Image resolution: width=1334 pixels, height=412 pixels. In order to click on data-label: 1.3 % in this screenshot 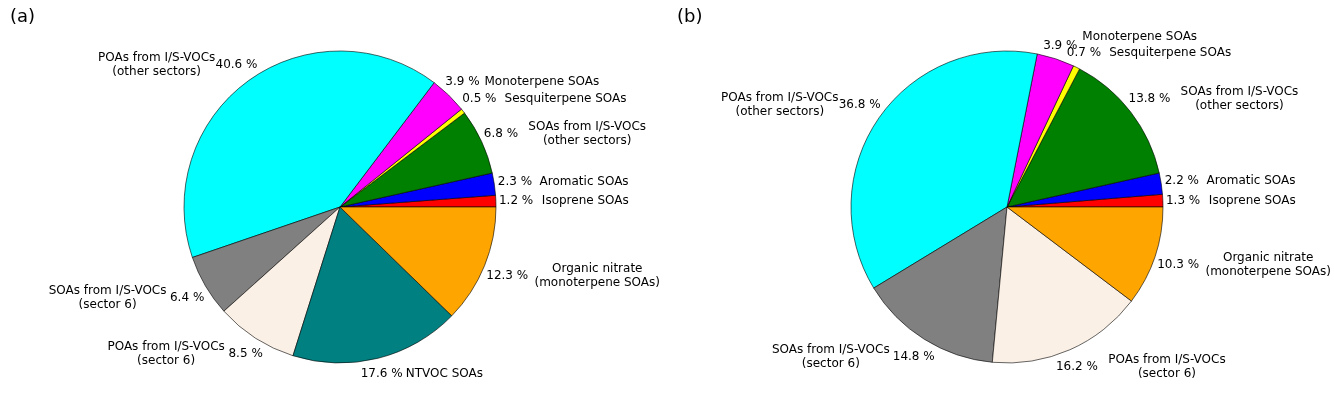, I will do `click(1183, 199)`.